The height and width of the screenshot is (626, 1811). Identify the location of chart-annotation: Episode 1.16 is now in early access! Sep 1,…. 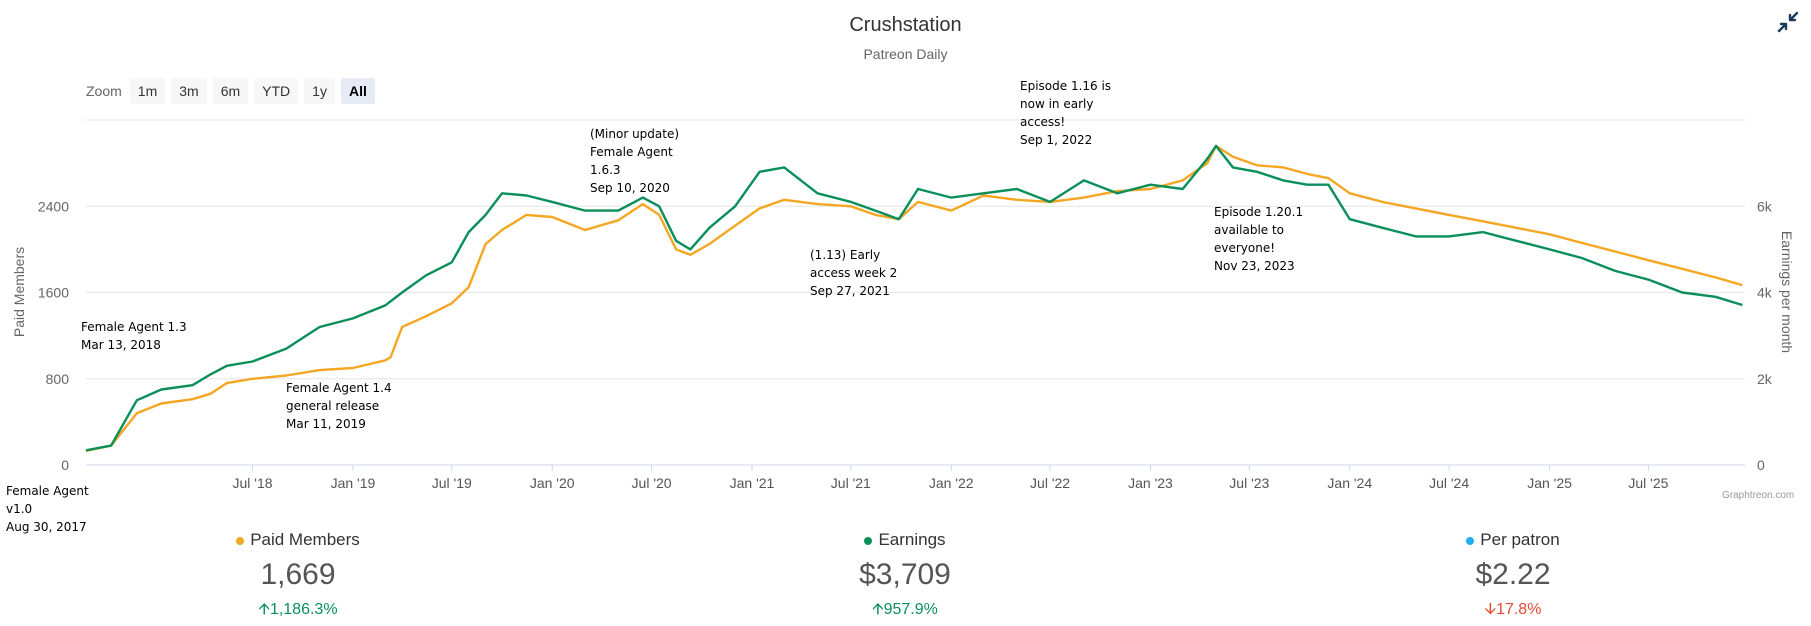
(1065, 113).